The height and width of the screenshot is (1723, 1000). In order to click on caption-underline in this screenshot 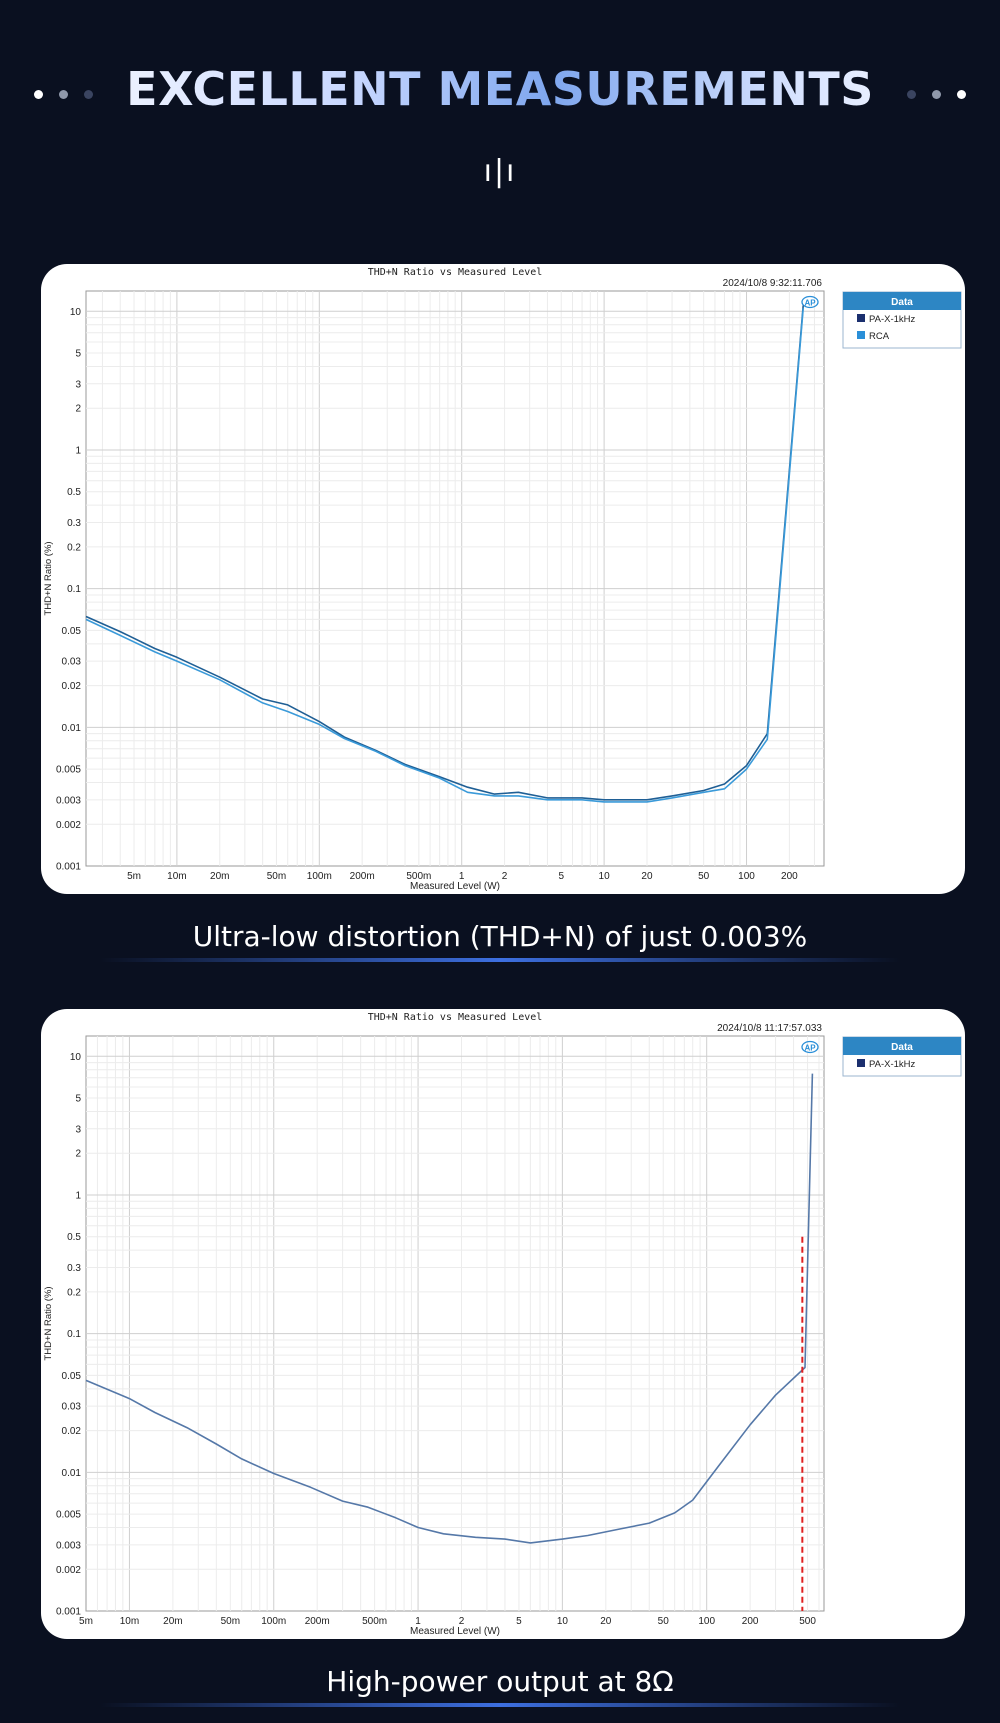, I will do `click(500, 960)`.